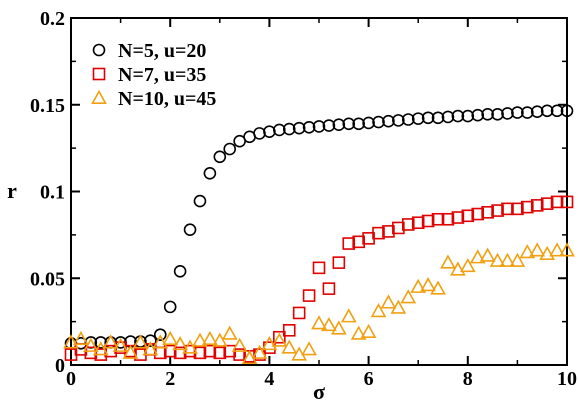 This screenshot has width=578, height=400. Describe the element at coordinates (52, 193) in the screenshot. I see `y-tick-label: 0.1` at that location.